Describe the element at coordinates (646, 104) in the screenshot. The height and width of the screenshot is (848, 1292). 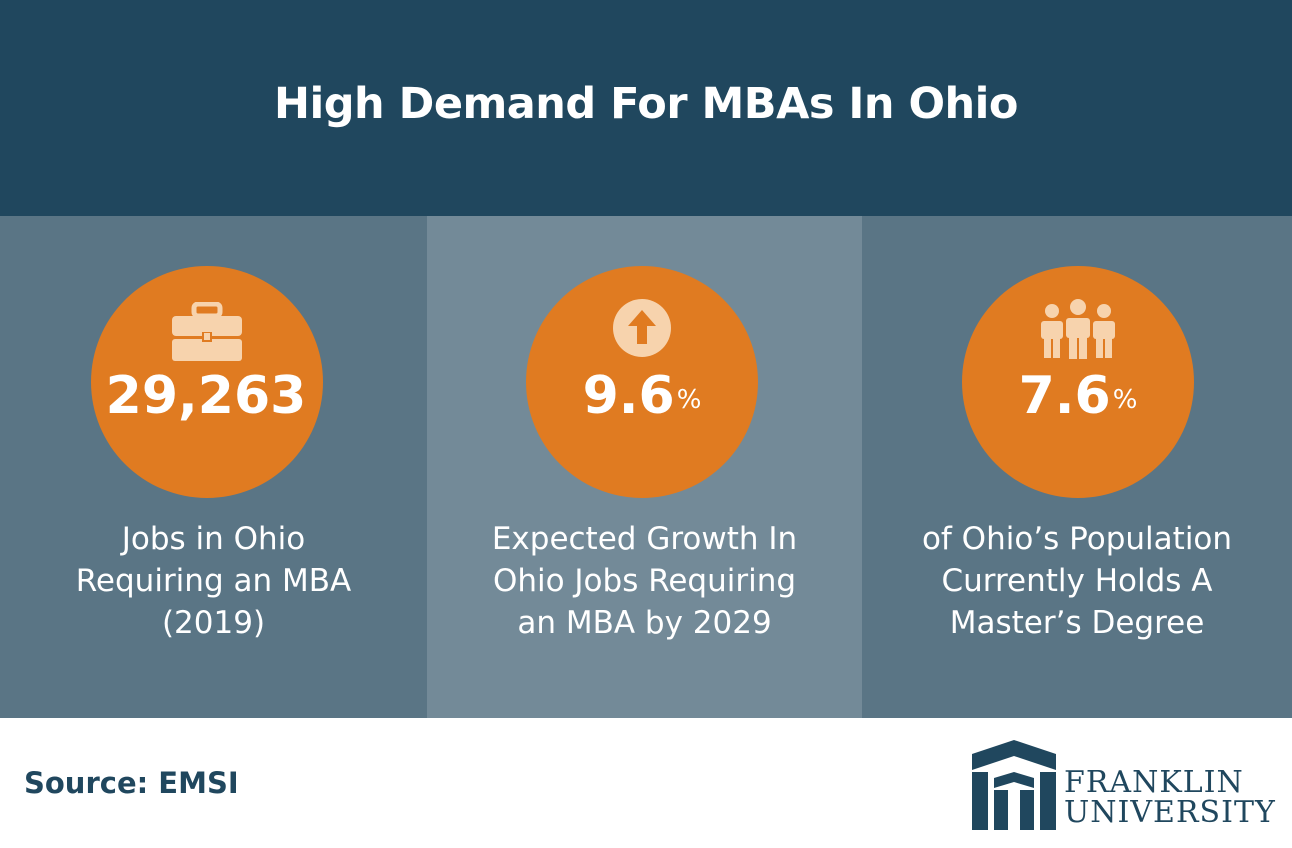
I see `page-title: High Demand For MBAs In Ohio` at that location.